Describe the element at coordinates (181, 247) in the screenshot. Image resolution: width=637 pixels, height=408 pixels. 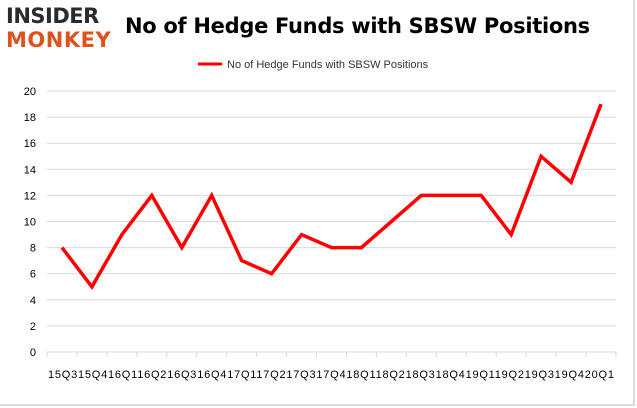
I see `data-point-2016Q3` at that location.